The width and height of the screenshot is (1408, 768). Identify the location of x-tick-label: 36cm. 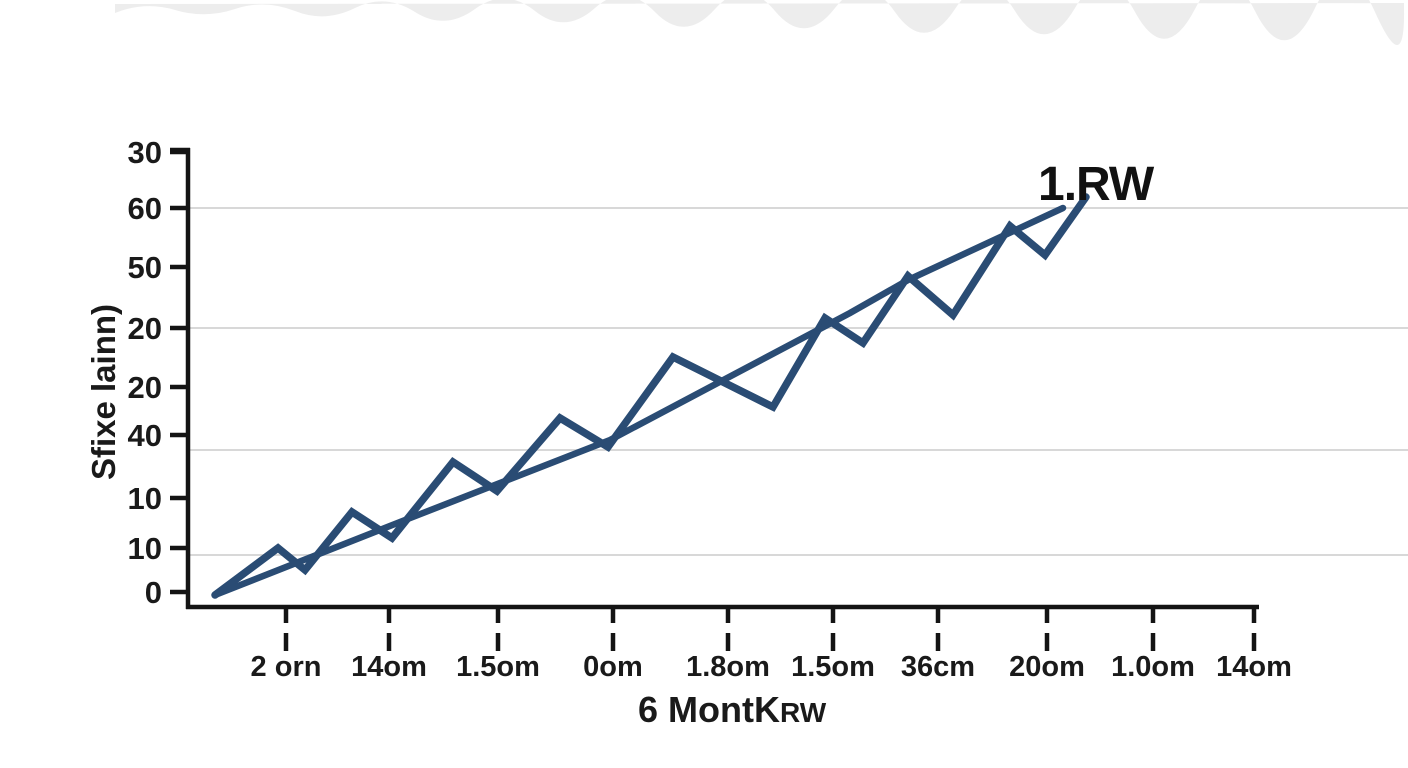
(938, 667).